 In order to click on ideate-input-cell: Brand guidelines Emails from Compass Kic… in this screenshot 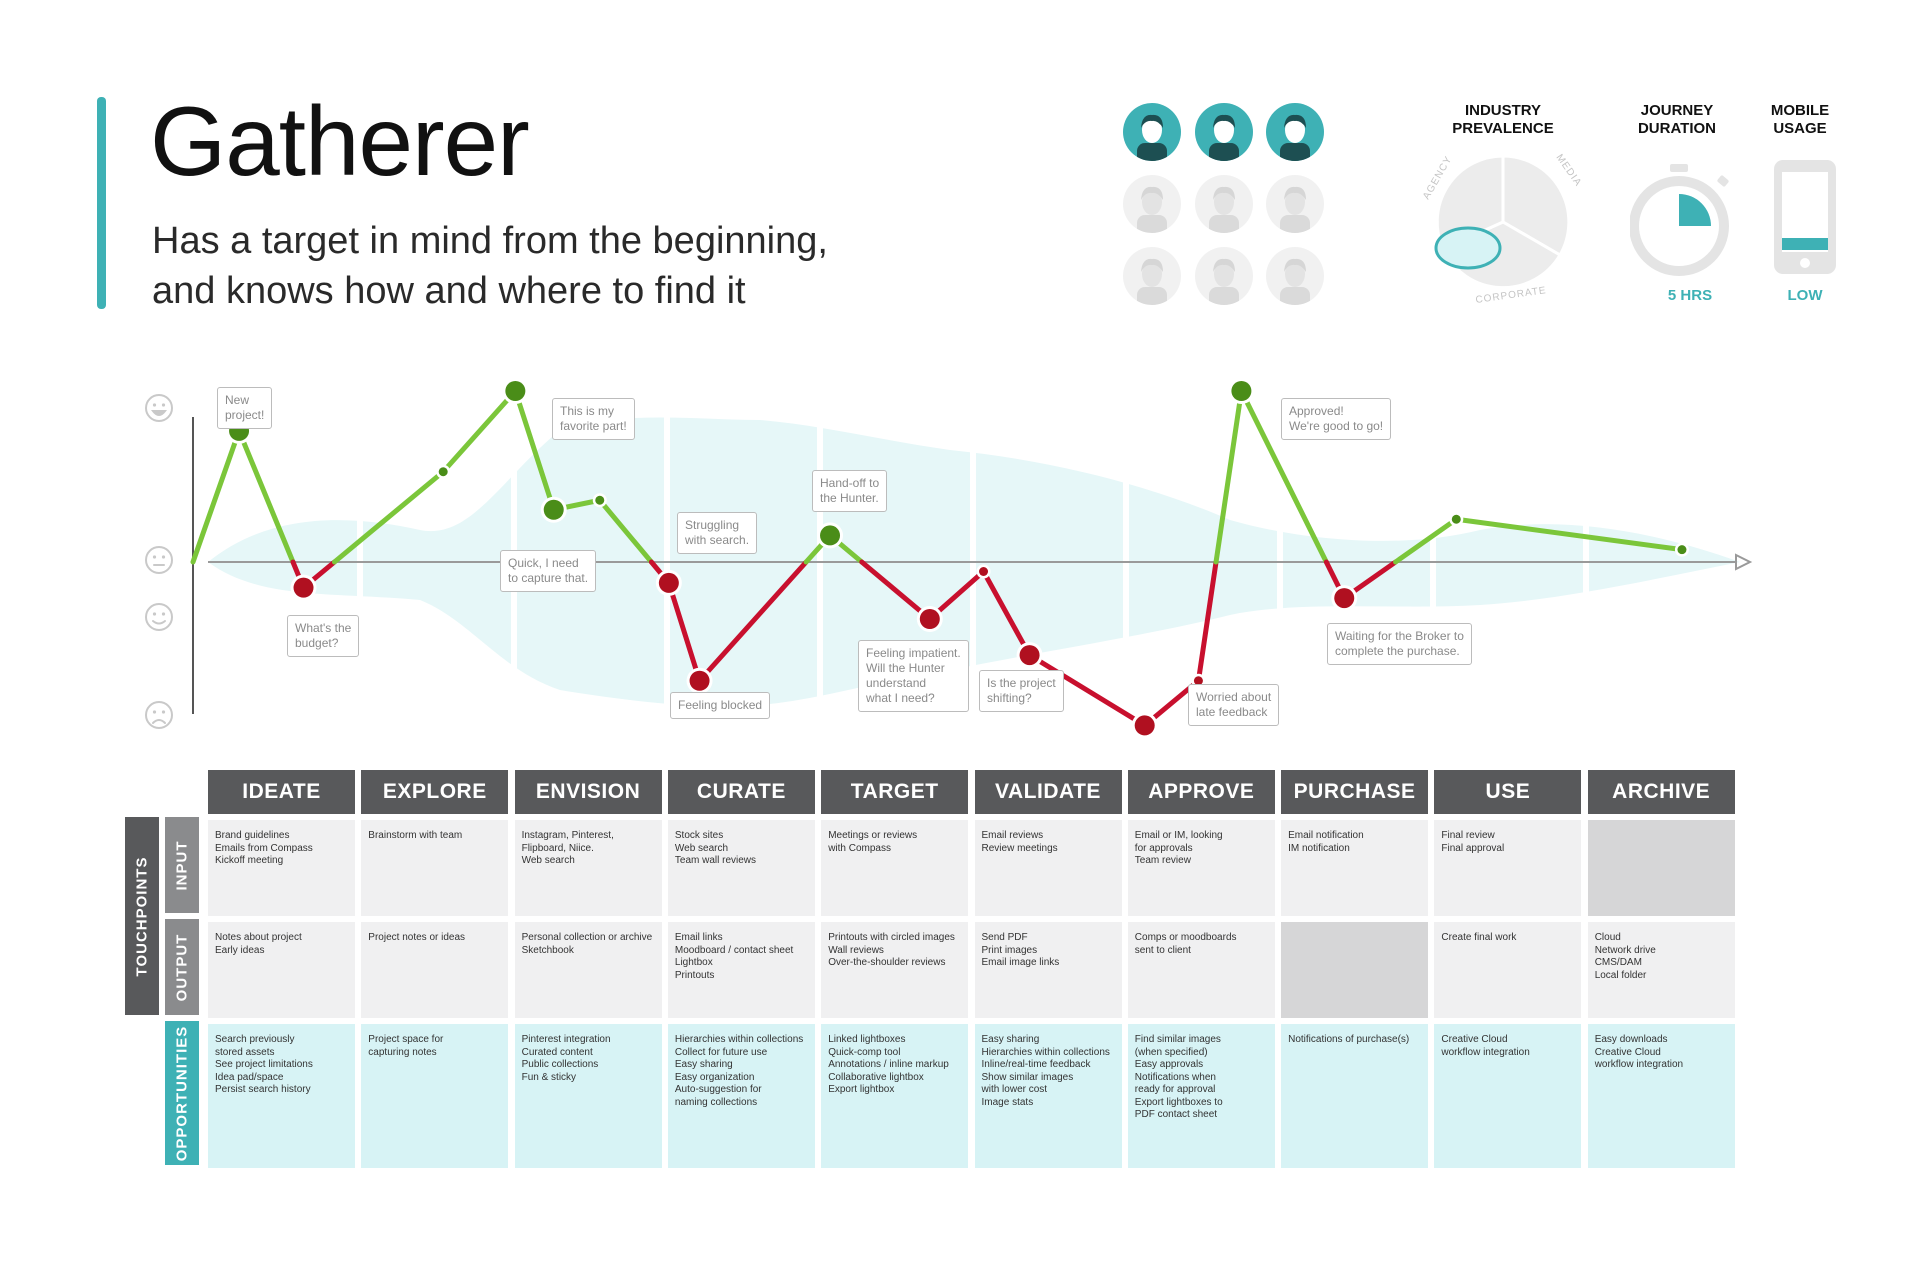, I will do `click(281, 868)`.